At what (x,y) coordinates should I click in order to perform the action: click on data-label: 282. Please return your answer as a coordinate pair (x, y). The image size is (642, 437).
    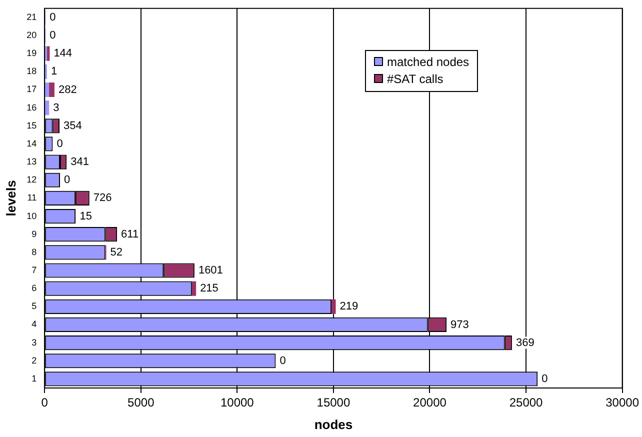
    Looking at the image, I should click on (67, 90).